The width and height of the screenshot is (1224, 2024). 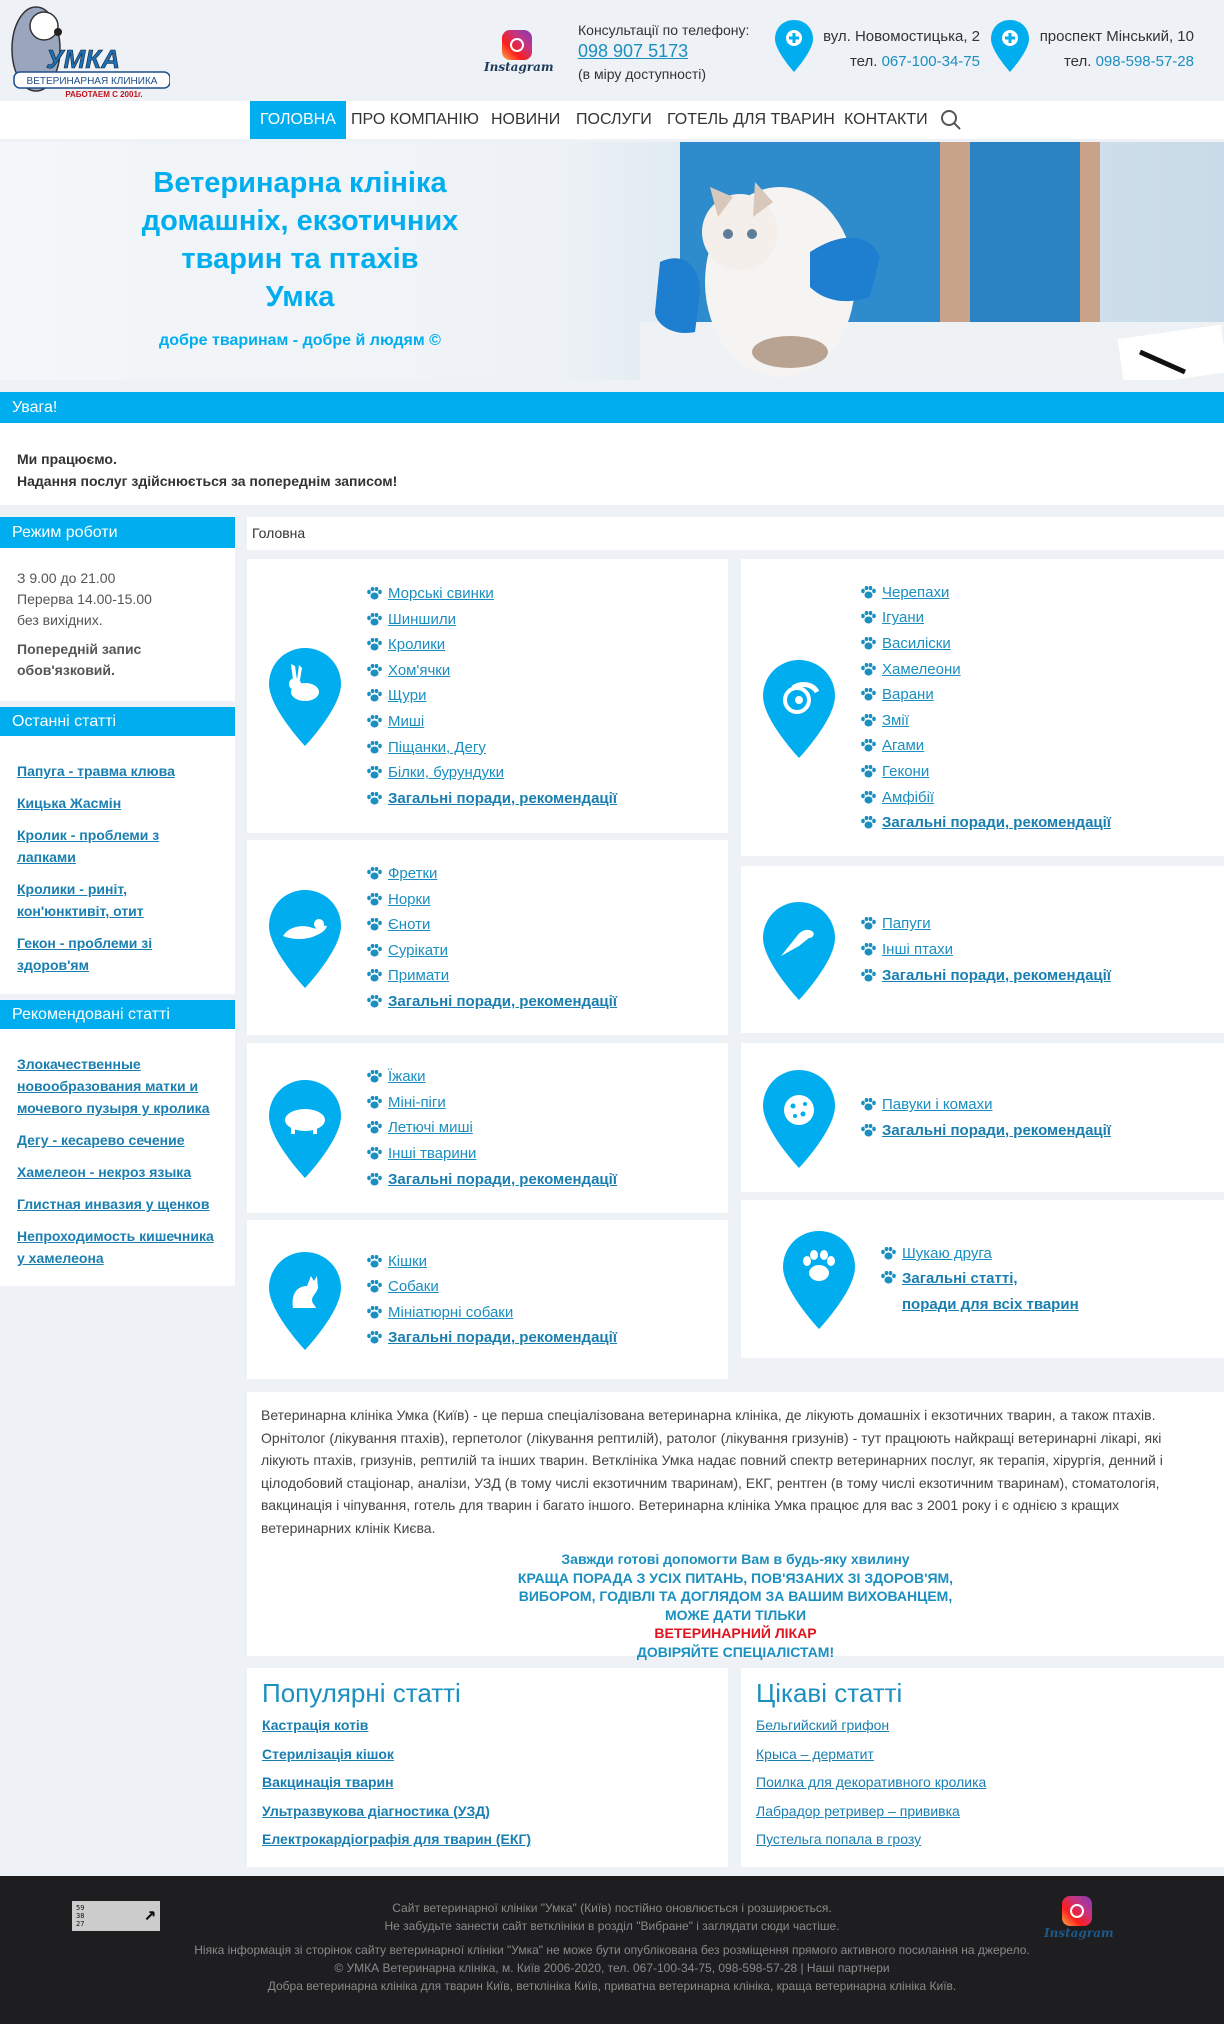 I want to click on nav-contacts: КОНТАКТИ, so click(x=886, y=119).